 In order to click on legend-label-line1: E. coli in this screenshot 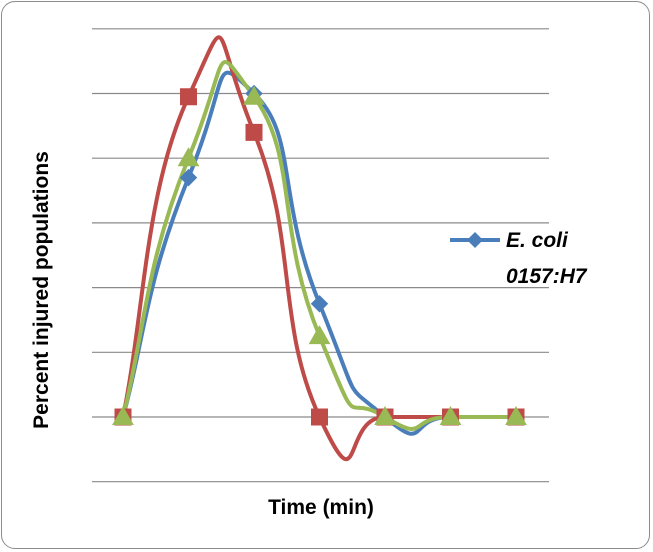, I will do `click(537, 240)`.